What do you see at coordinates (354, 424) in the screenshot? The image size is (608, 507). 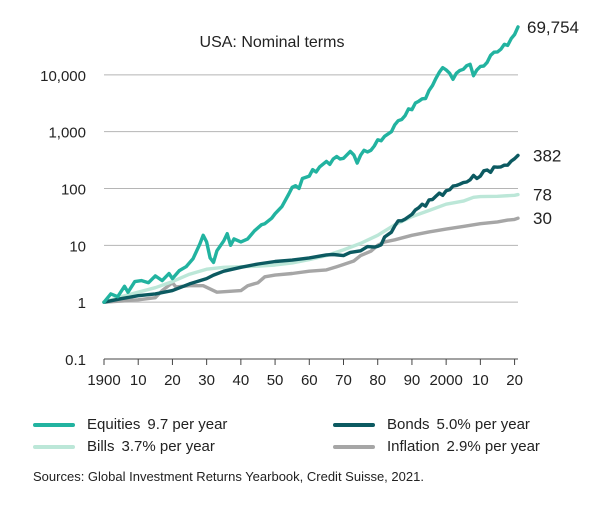 I see `legend-swatch-bonds` at bounding box center [354, 424].